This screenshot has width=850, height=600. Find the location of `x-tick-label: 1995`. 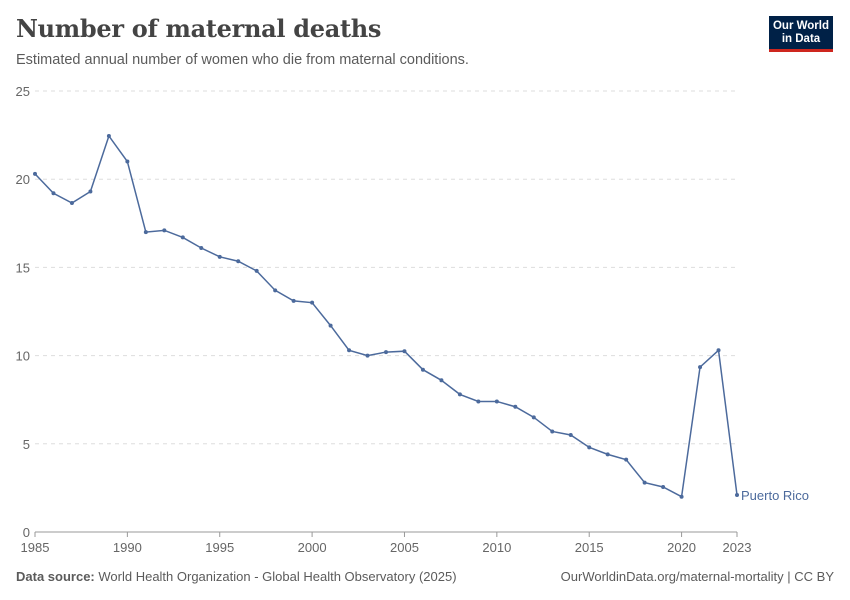

x-tick-label: 1995 is located at coordinates (219, 547).